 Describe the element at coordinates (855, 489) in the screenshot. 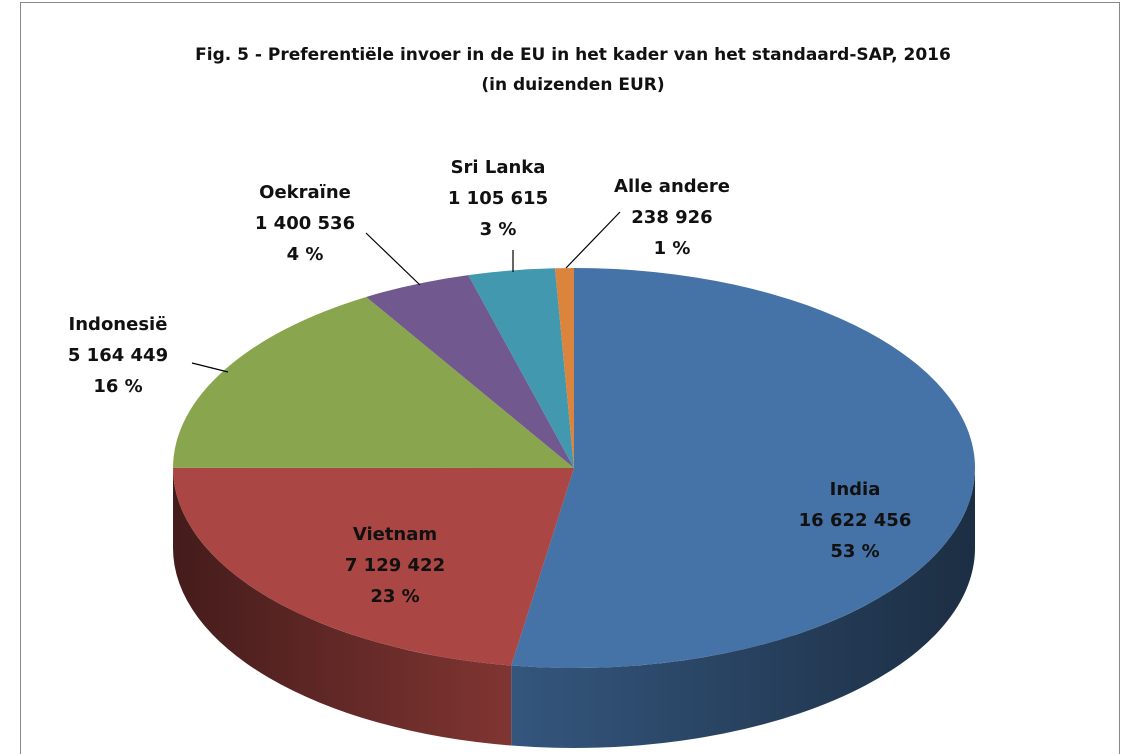

I see `label-name: India` at that location.